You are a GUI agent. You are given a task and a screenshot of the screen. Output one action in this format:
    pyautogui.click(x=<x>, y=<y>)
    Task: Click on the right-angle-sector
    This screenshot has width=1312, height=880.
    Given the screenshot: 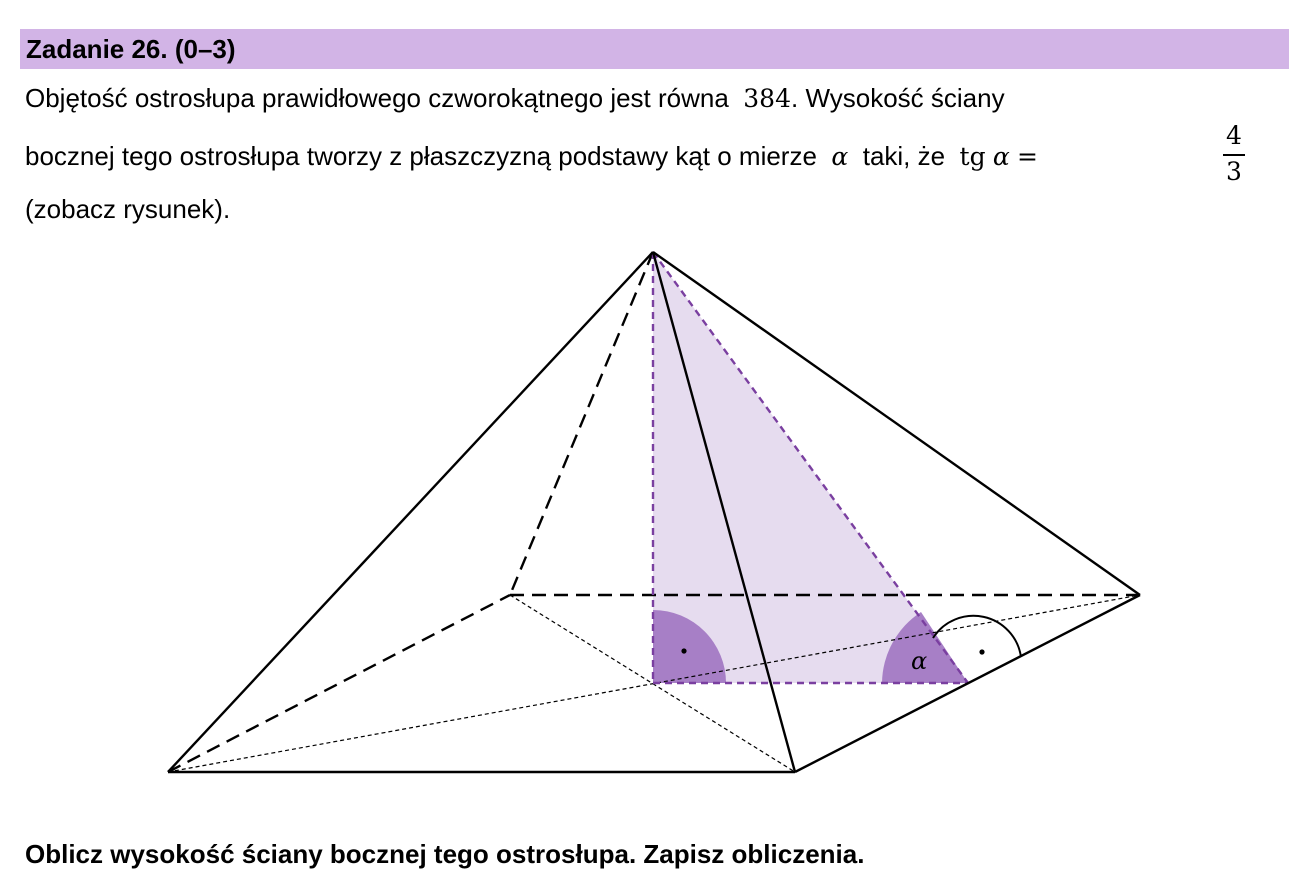 What is the action you would take?
    pyautogui.click(x=689, y=646)
    